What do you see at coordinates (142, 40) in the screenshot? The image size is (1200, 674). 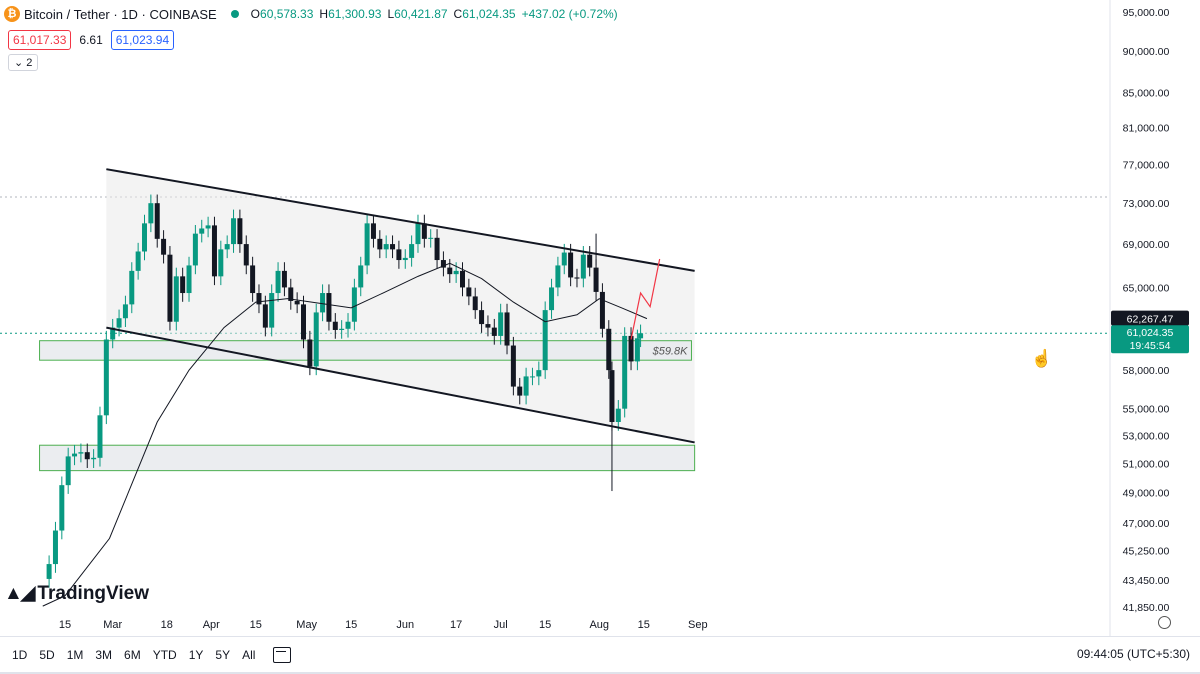 I see `buy-button: 61,023.94` at bounding box center [142, 40].